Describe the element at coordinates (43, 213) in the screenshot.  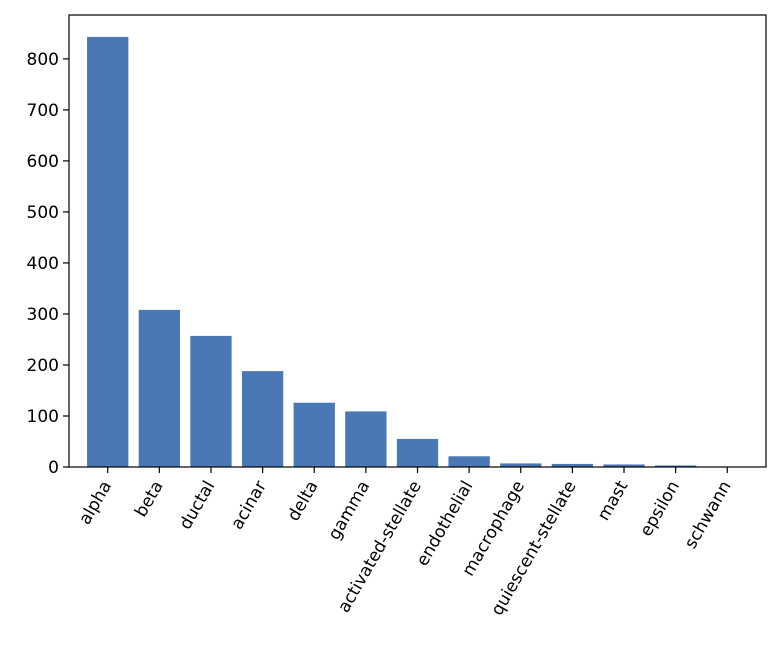
I see `y-tick-label-500: 500` at that location.